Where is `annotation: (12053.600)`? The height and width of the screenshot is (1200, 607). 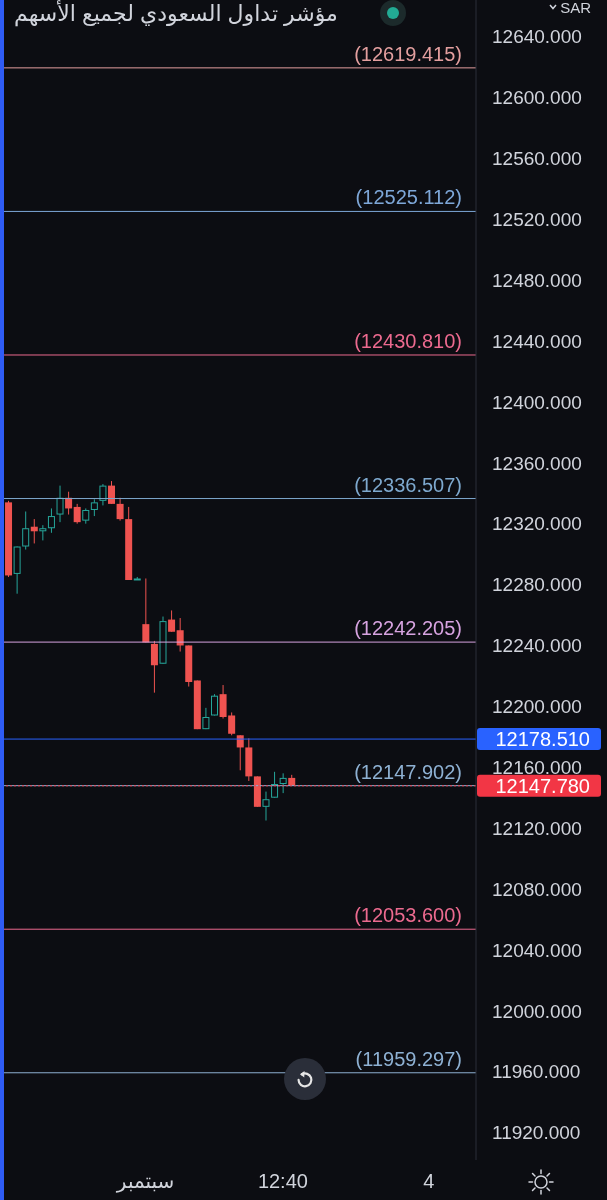
annotation: (12053.600) is located at coordinates (408, 915).